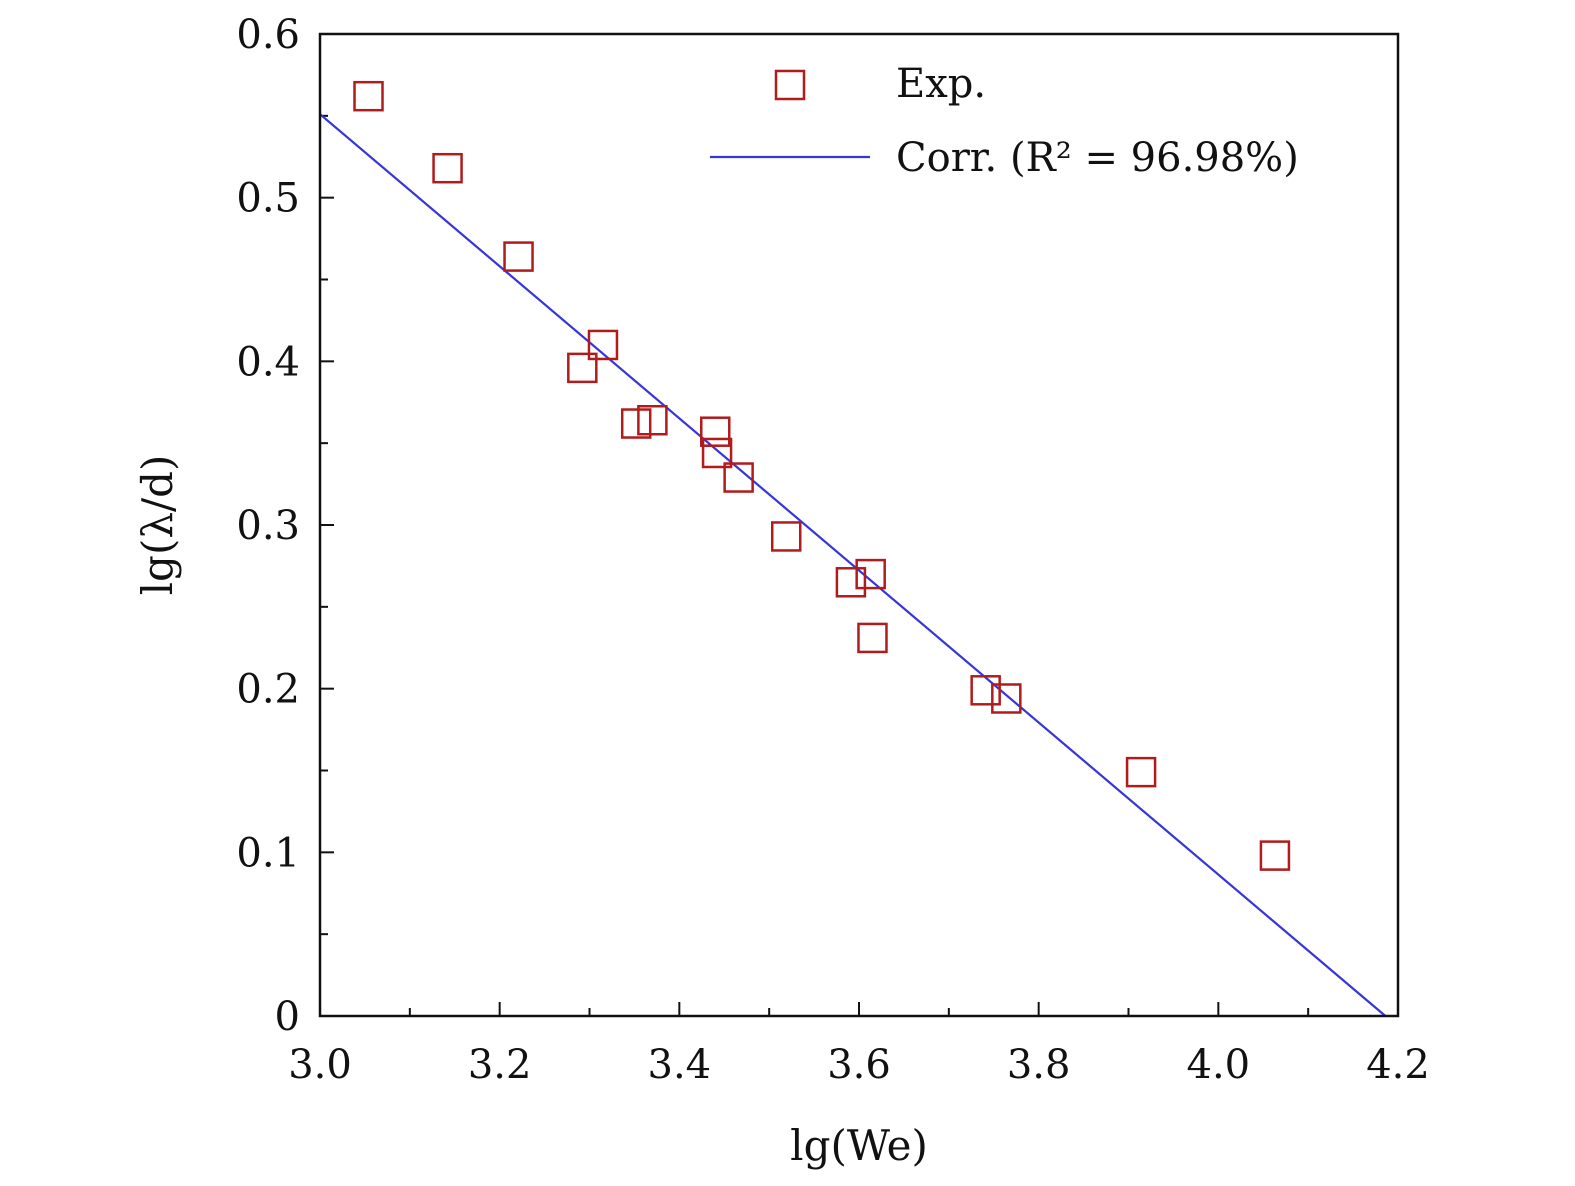 Image resolution: width=1575 pixels, height=1186 pixels. Describe the element at coordinates (1097, 158) in the screenshot. I see `legend-label-corr: Corr. (R² = 96.98%)` at that location.